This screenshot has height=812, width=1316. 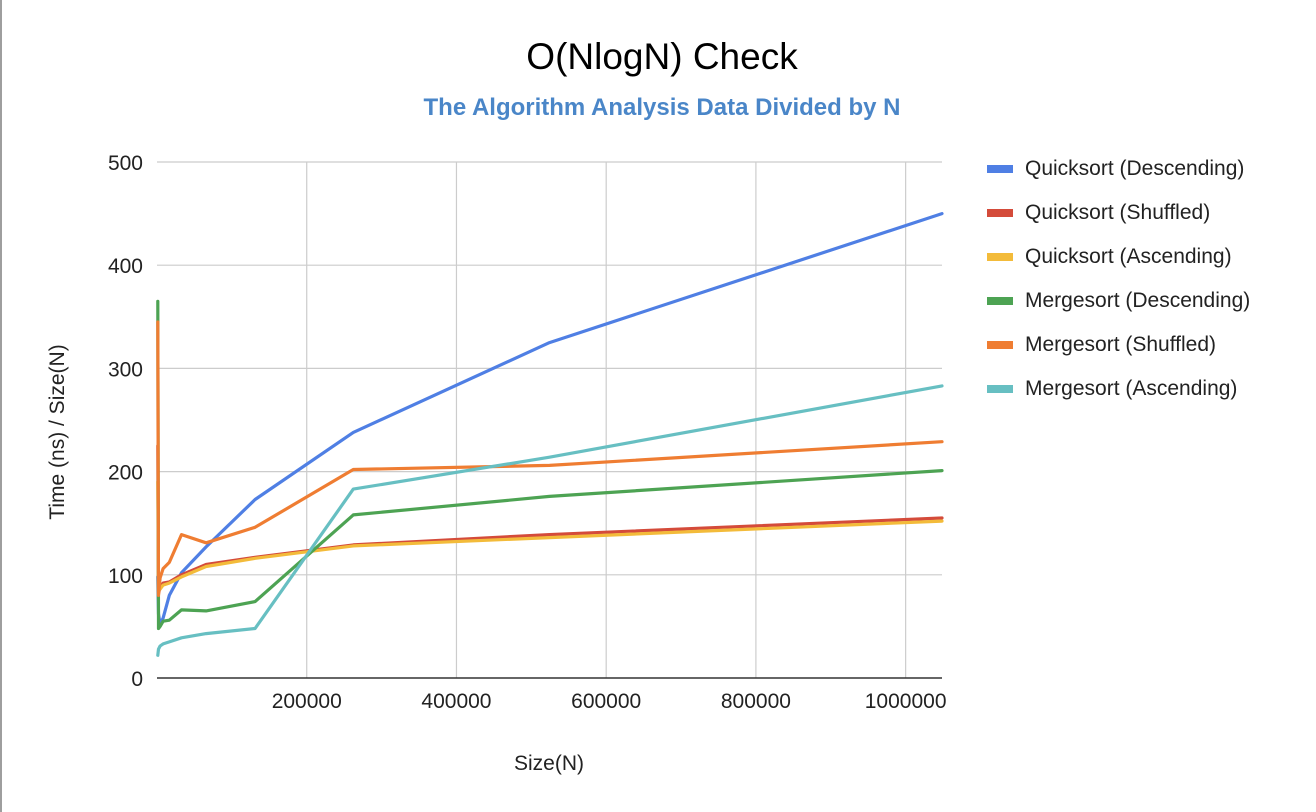 I want to click on x-axis-label: Size(N), so click(x=549, y=763).